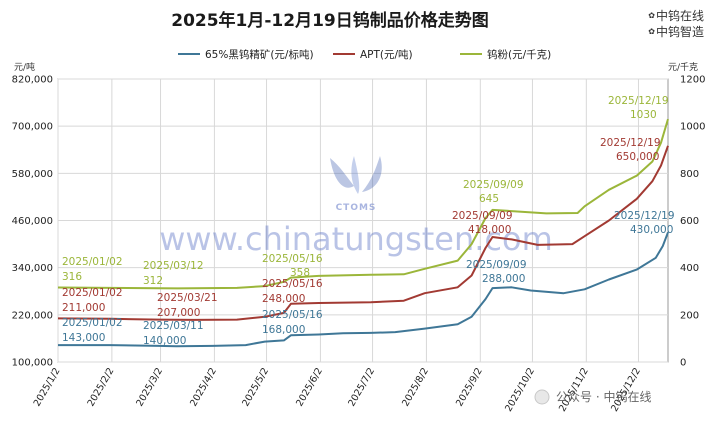  What do you see at coordinates (542, 397) in the screenshot?
I see `wechat-icon` at bounding box center [542, 397].